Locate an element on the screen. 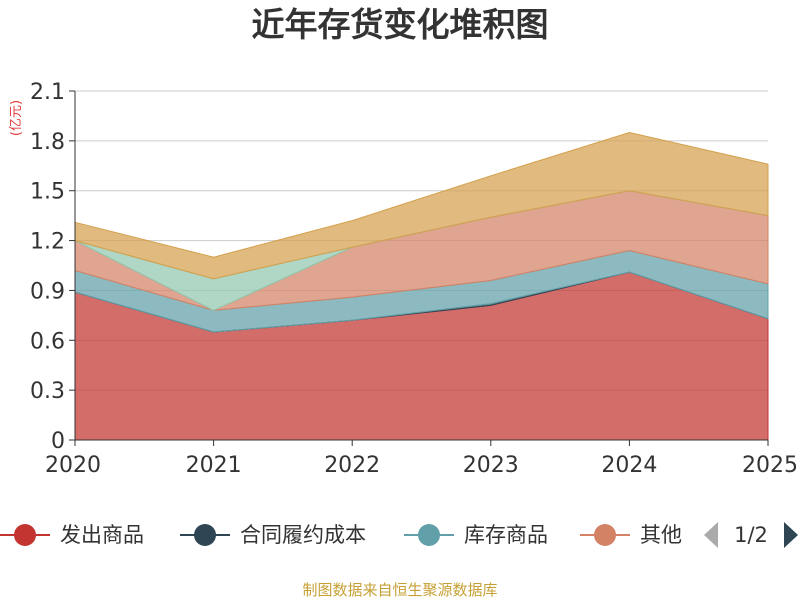 This screenshot has height=600, width=800. legend-item: 库存商品 is located at coordinates (476, 535).